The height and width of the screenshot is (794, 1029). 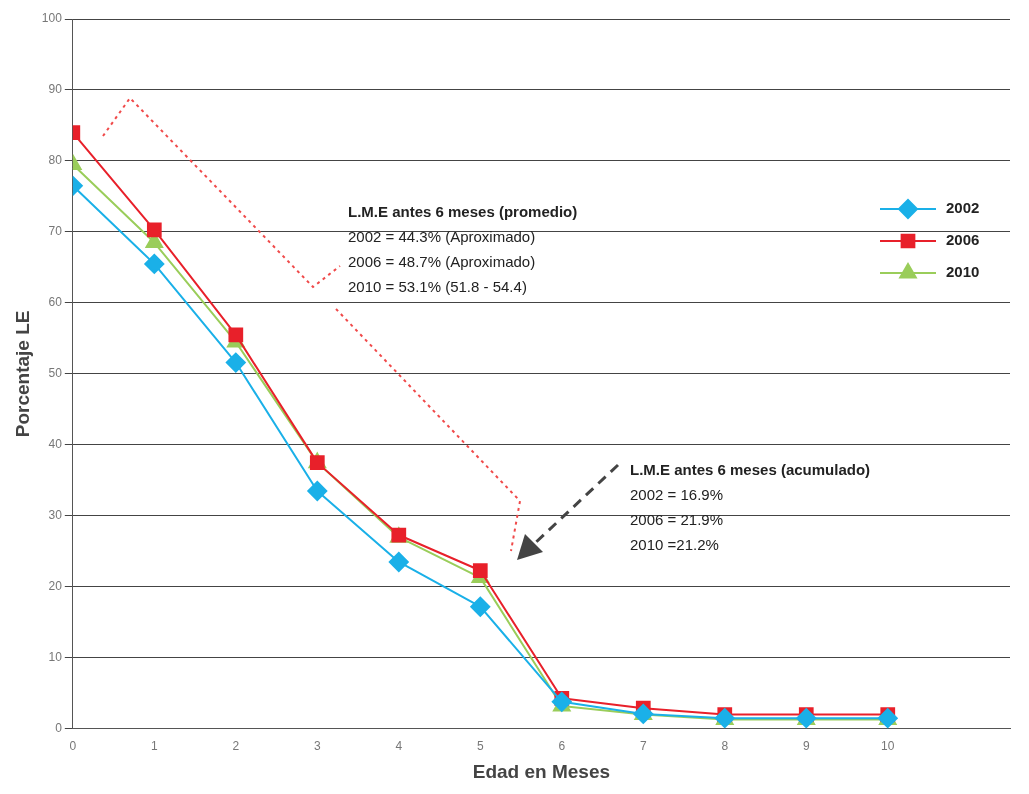 I want to click on x-tick-label: 2, so click(x=236, y=746).